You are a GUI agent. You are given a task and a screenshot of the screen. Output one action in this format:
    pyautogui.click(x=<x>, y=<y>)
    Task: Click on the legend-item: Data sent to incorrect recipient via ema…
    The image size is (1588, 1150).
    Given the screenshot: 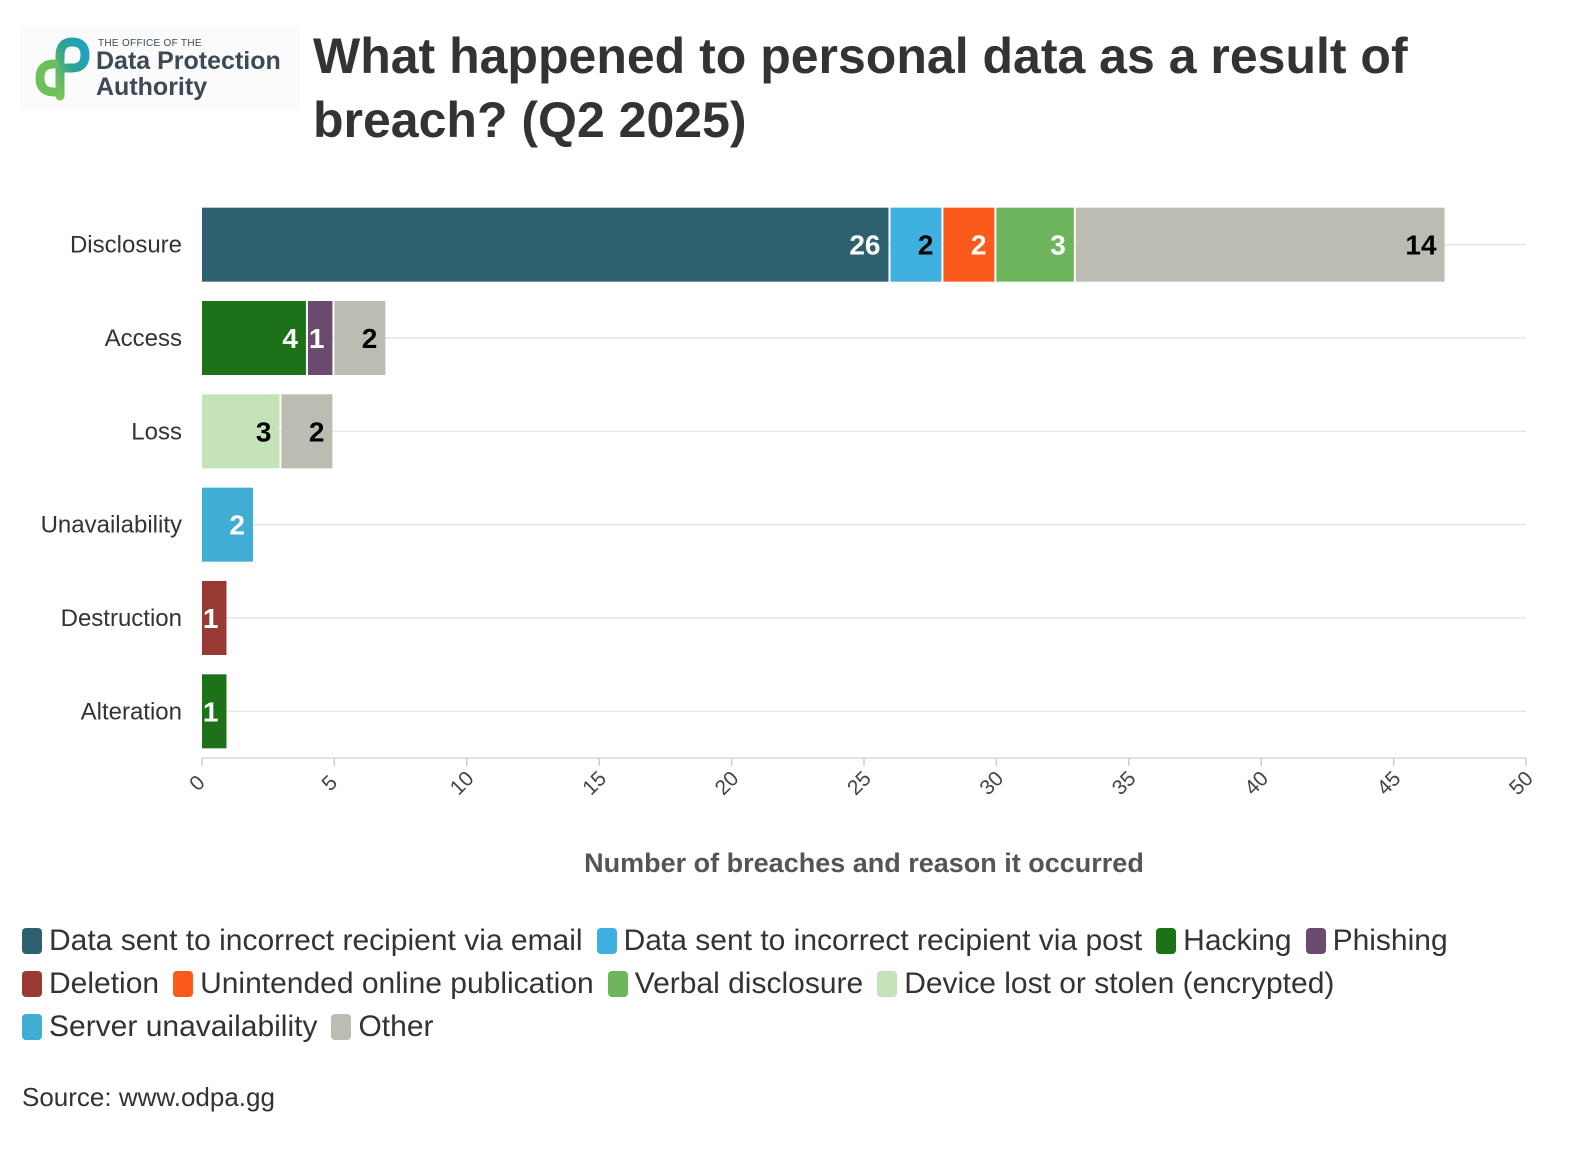 What is the action you would take?
    pyautogui.click(x=302, y=941)
    